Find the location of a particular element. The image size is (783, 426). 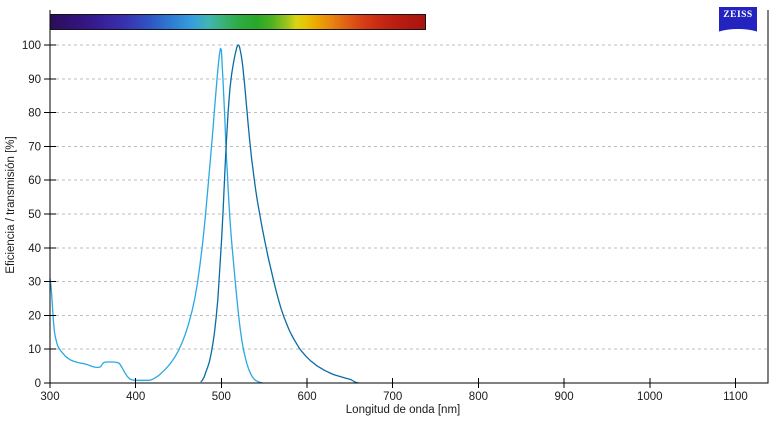

x-tick-label: 300 is located at coordinates (49, 397).